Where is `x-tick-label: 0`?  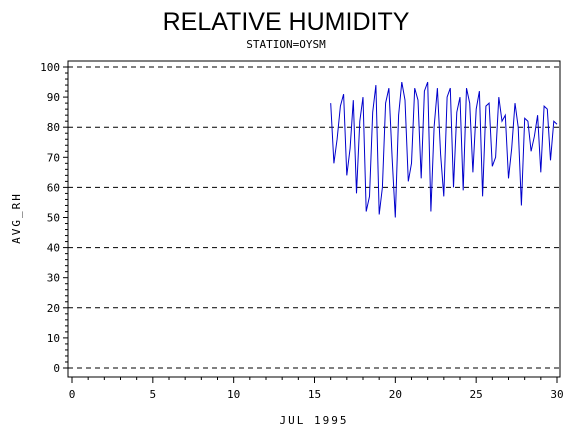
x-tick-label: 0 is located at coordinates (72, 394).